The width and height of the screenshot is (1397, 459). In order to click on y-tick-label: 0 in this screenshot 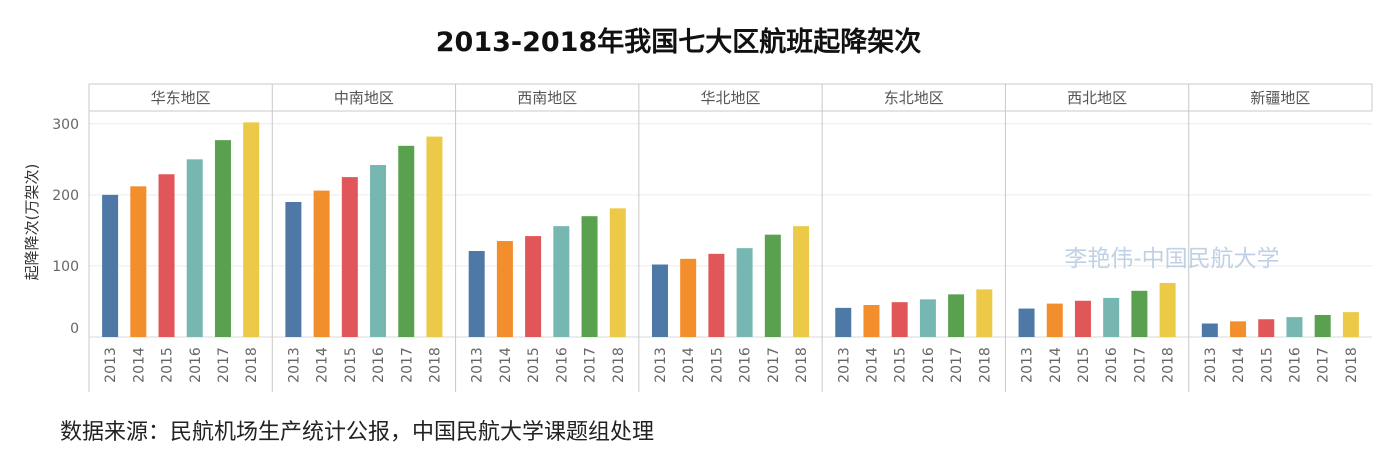, I will do `click(74, 329)`.